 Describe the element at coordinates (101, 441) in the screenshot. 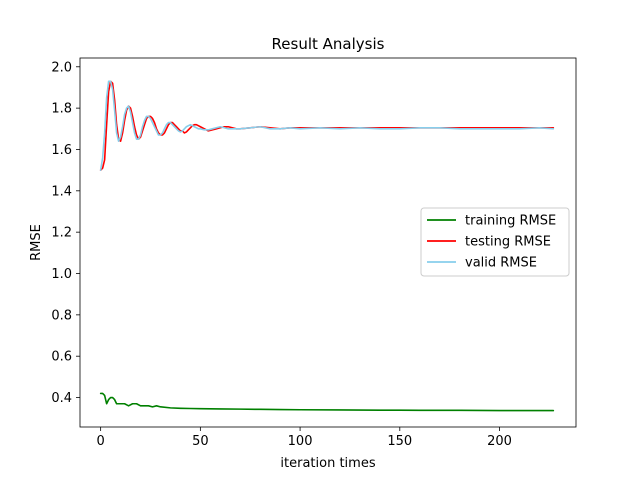

I see `x-tick-label: 0` at that location.